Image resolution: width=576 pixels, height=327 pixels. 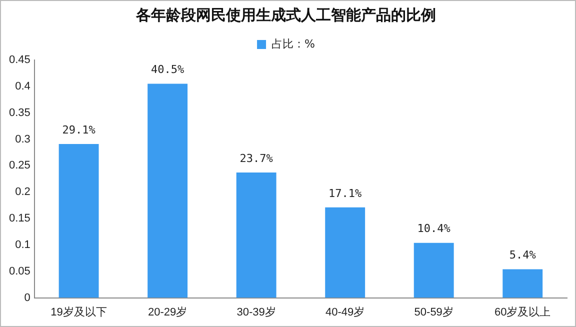 What do you see at coordinates (22, 244) in the screenshot?
I see `y-tick-label: 0.1` at bounding box center [22, 244].